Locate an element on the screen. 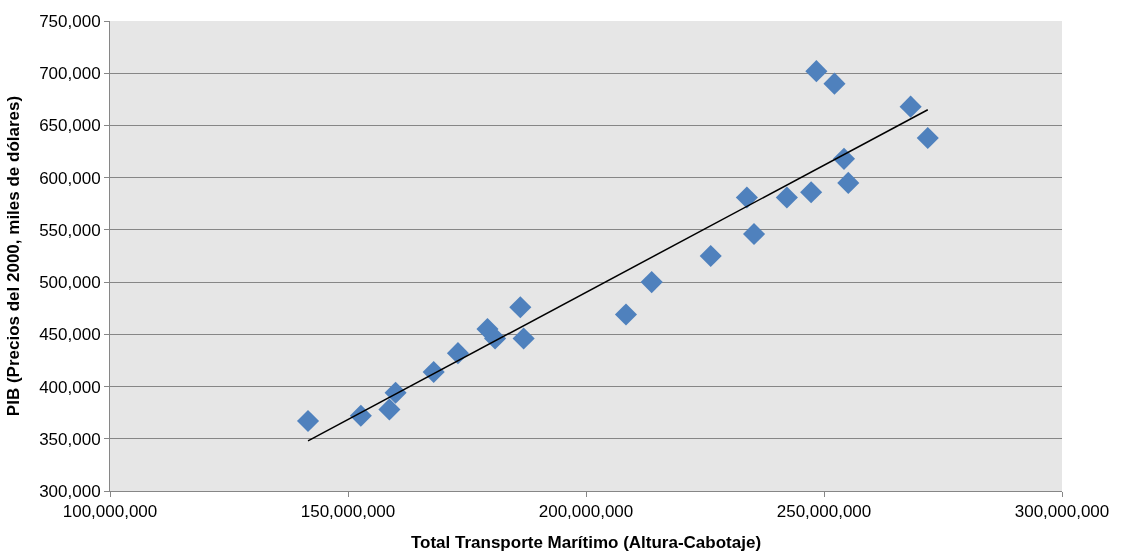  y-tick-label: 700,000 is located at coordinates (70, 74).